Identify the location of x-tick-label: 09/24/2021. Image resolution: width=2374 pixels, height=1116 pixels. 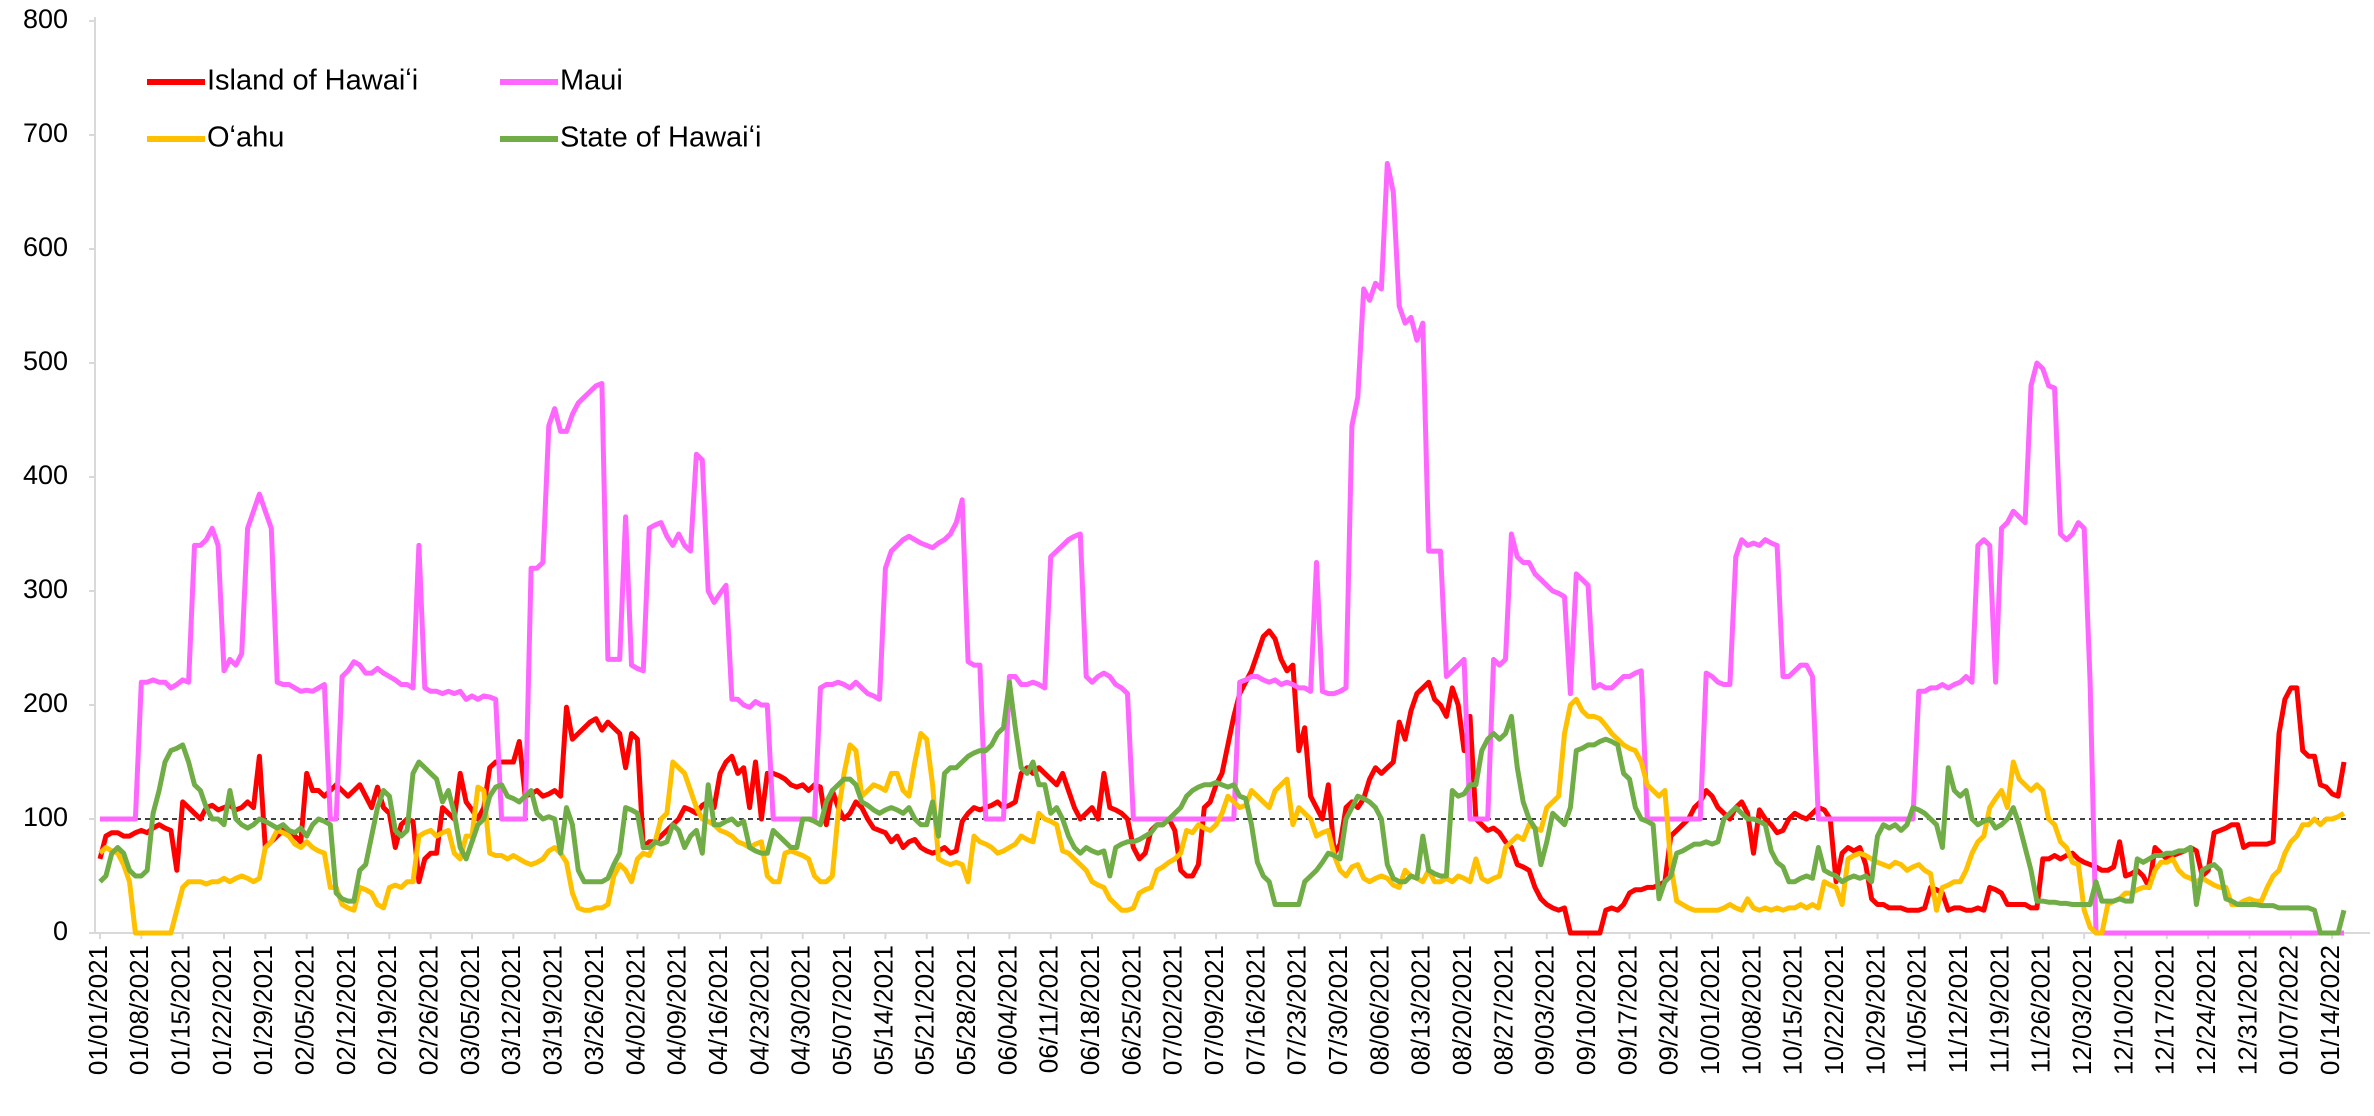
(1669, 1010).